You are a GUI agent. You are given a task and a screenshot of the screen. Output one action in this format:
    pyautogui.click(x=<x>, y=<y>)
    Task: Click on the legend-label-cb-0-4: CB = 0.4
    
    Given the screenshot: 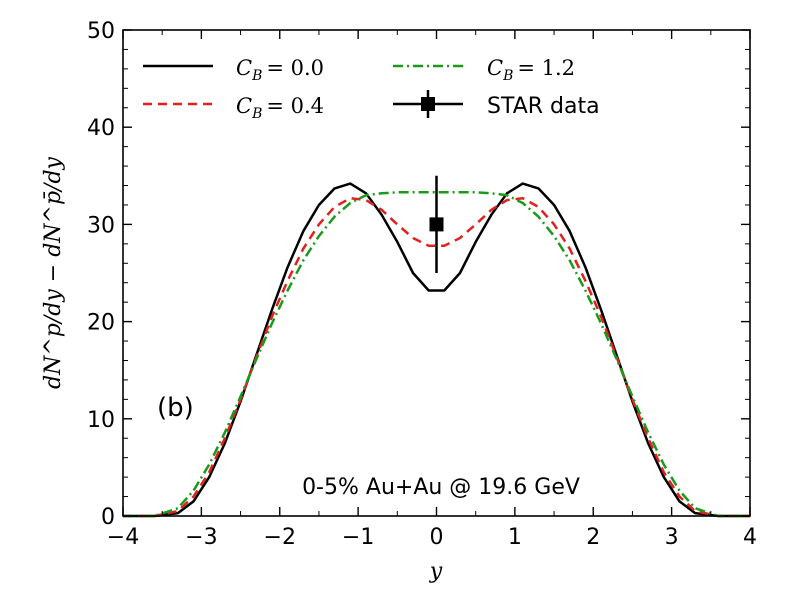 What is the action you would take?
    pyautogui.click(x=280, y=108)
    